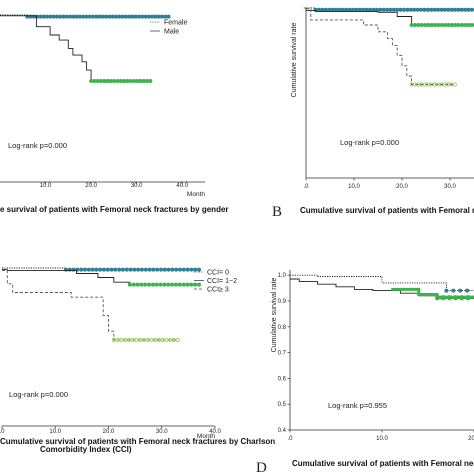 This screenshot has height=474, width=474. Describe the element at coordinates (282, 302) in the screenshot. I see `y-tick-label: 0.9` at that location.